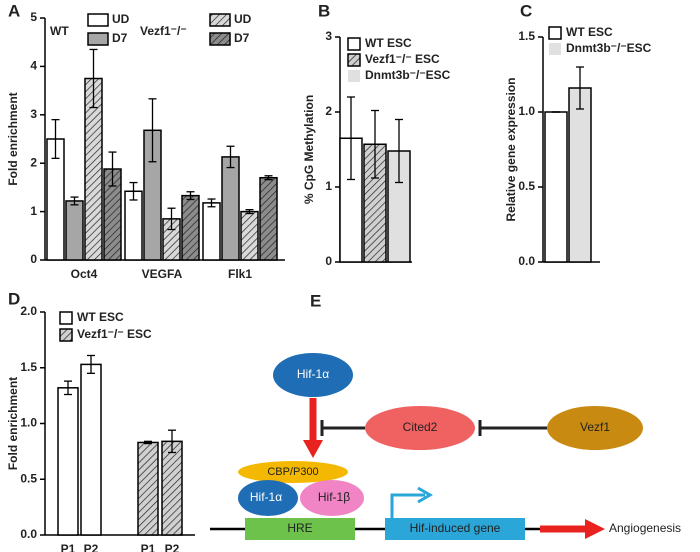  I want to click on node-label: HRE, so click(299, 528).